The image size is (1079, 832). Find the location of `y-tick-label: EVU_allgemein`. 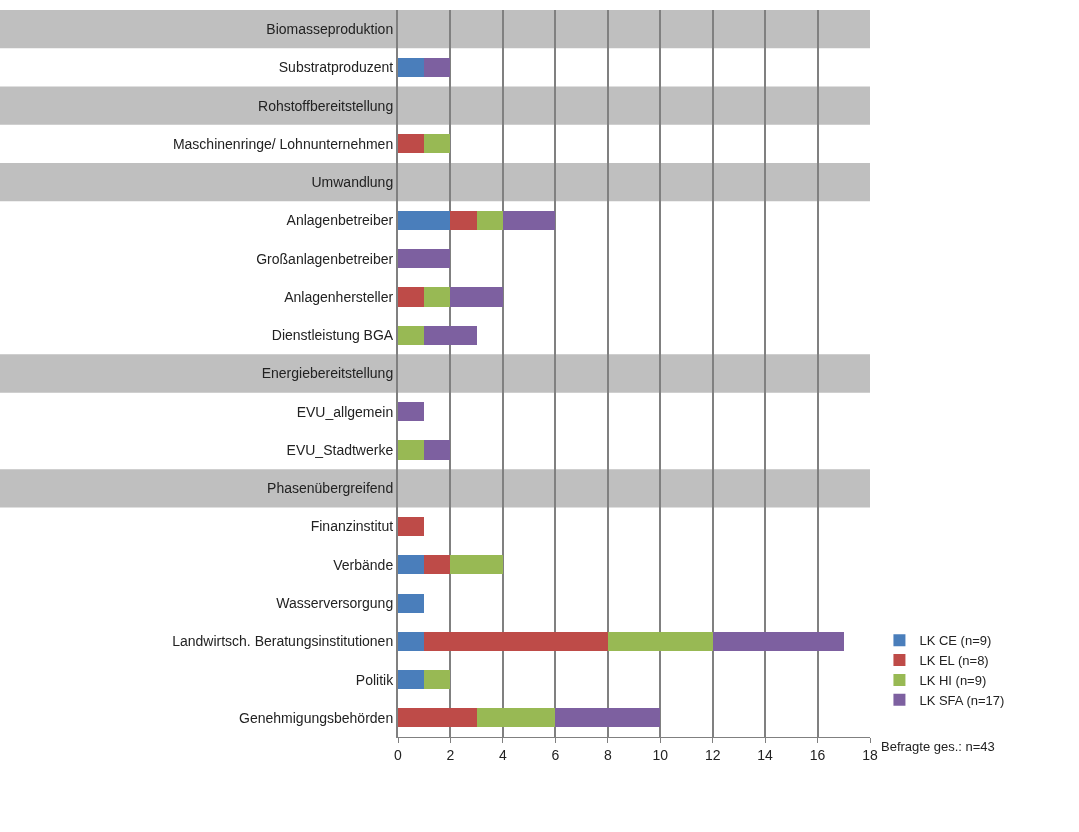

y-tick-label: EVU_allgemein is located at coordinates (345, 411).